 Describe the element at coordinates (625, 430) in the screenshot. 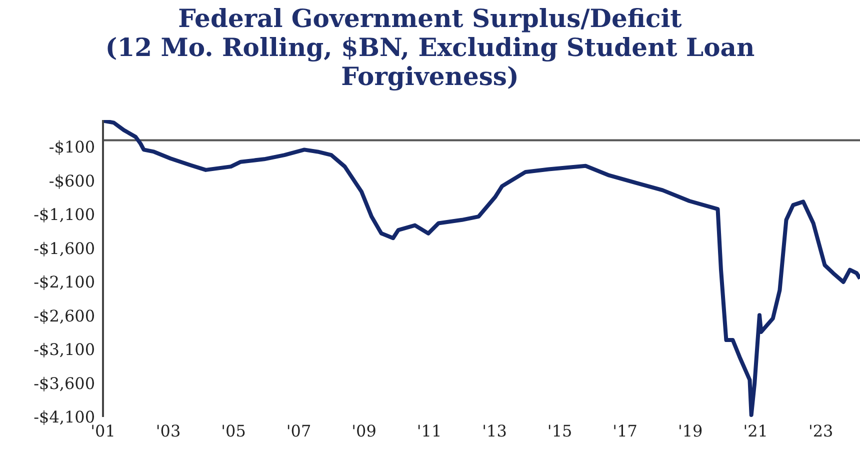

I see `x-tick-label: '17` at that location.